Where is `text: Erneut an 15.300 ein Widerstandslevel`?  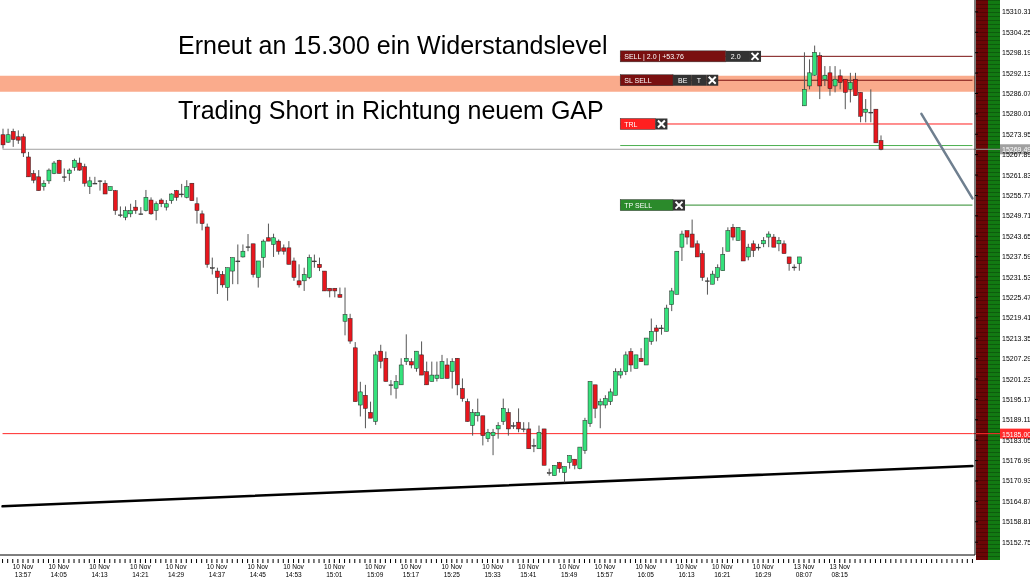
text: Erneut an 15.300 ein Widerstandslevel is located at coordinates (393, 45).